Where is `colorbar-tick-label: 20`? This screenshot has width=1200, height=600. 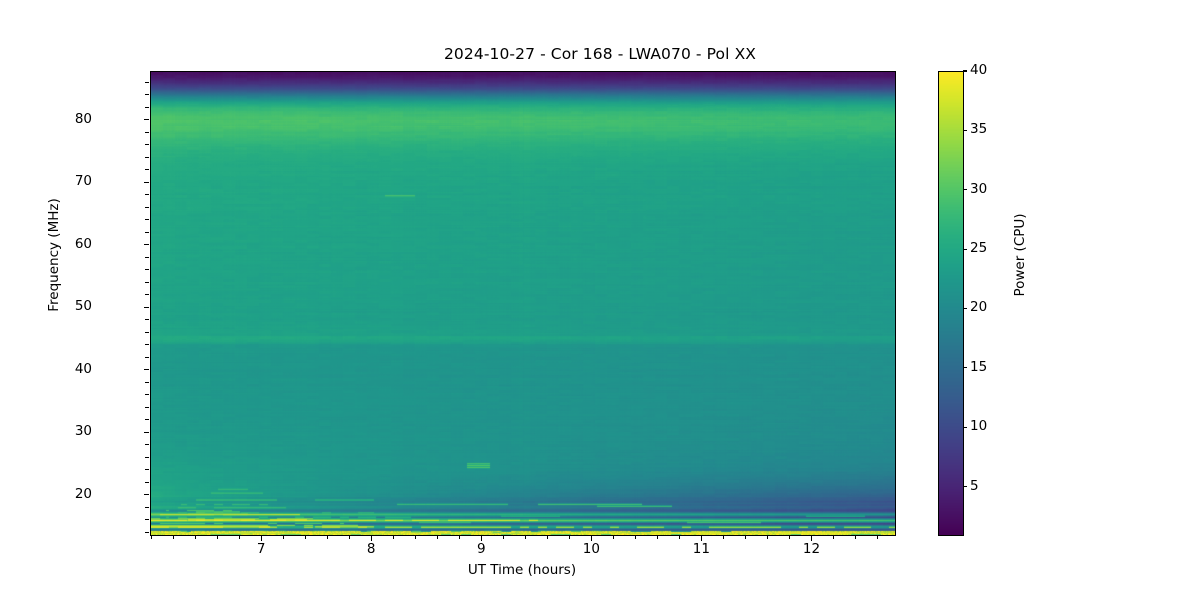
colorbar-tick-label: 20 is located at coordinates (979, 307).